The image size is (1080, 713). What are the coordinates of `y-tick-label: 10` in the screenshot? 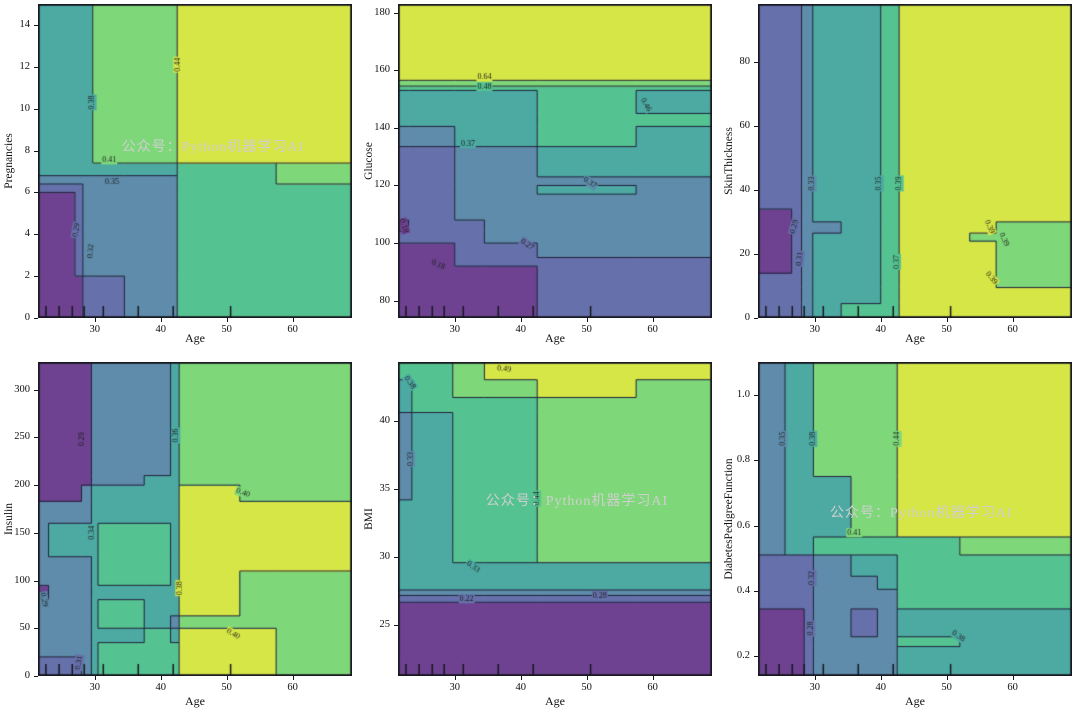 It's located at (25, 108).